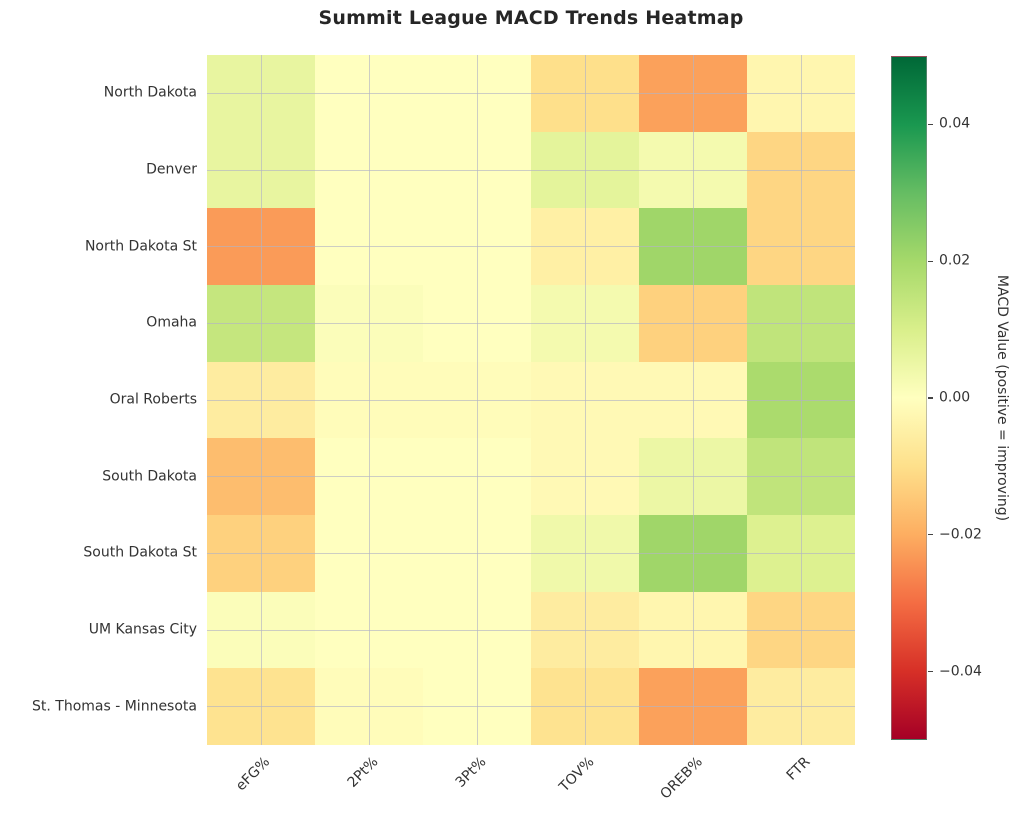 Image resolution: width=1024 pixels, height=816 pixels. I want to click on colorbar-tick-label: 0.02, so click(955, 260).